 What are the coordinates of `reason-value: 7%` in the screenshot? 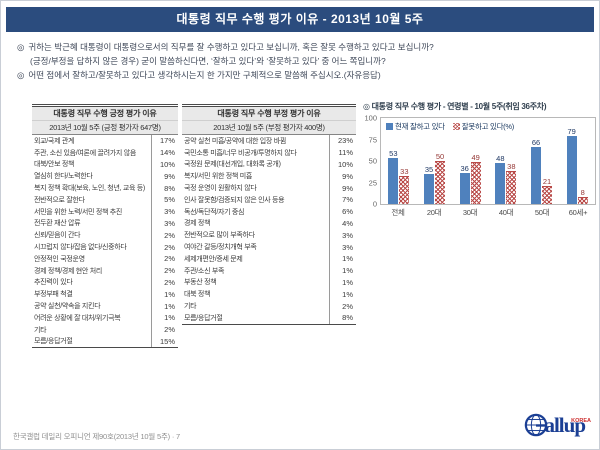 It's located at (342, 199).